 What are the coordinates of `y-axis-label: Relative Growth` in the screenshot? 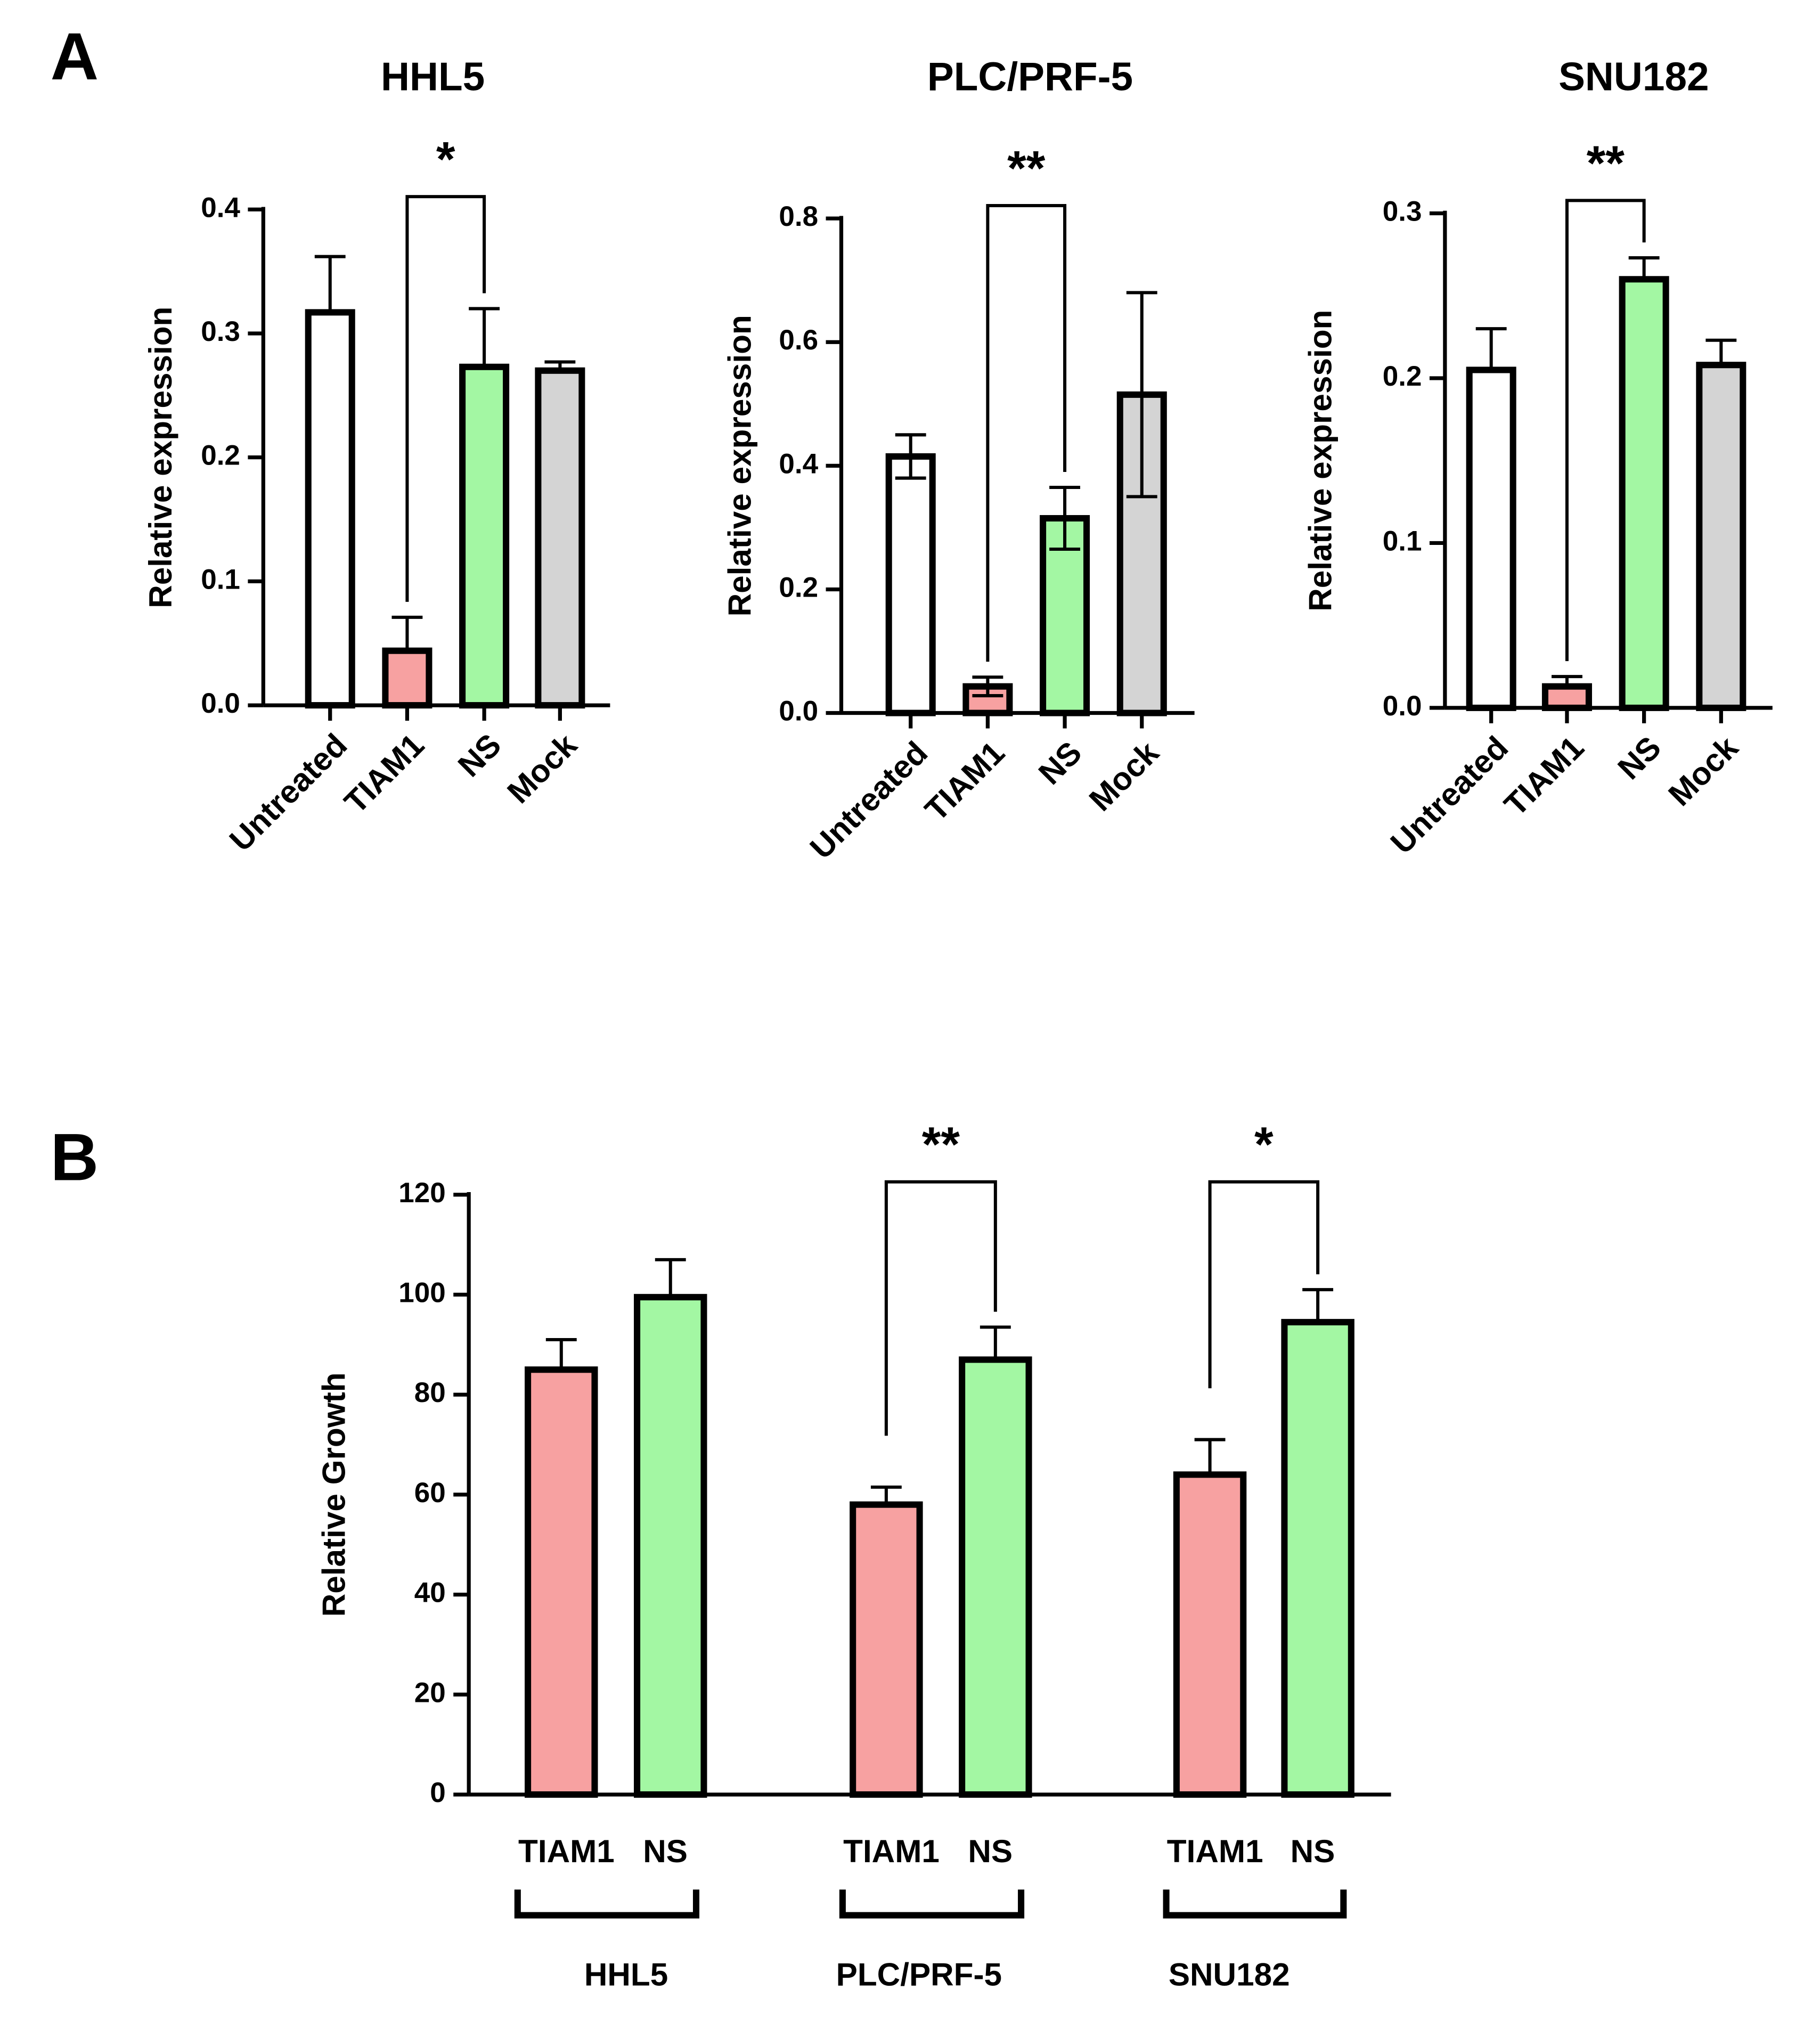 It's located at (334, 1495).